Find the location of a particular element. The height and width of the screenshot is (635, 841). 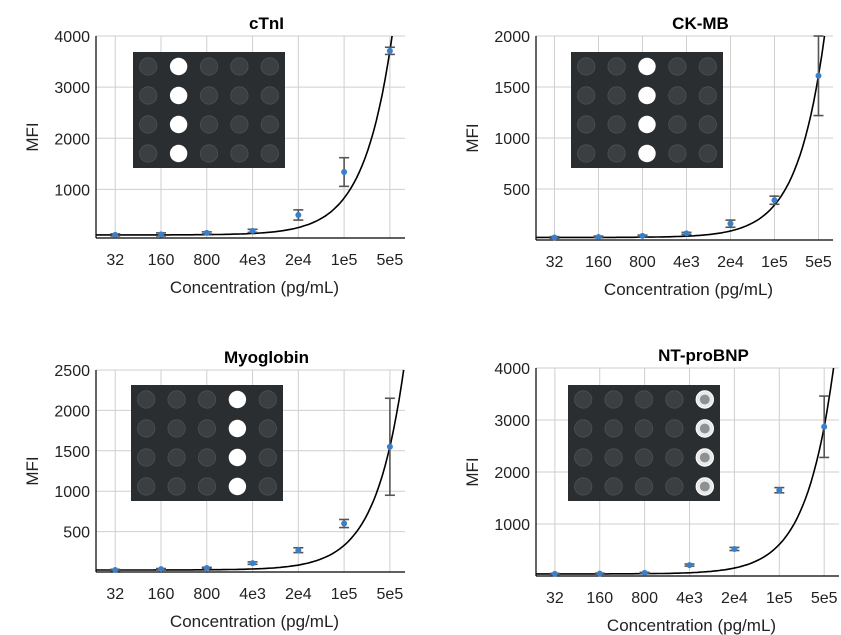

panel-title: CK-MB is located at coordinates (700, 23).